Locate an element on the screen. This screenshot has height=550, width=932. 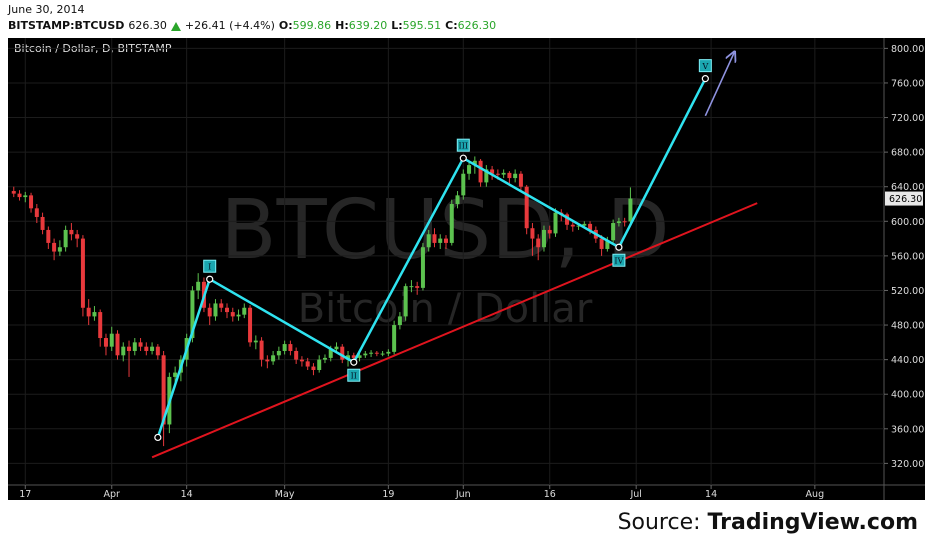
date: June 30, 2014 is located at coordinates (46, 9).